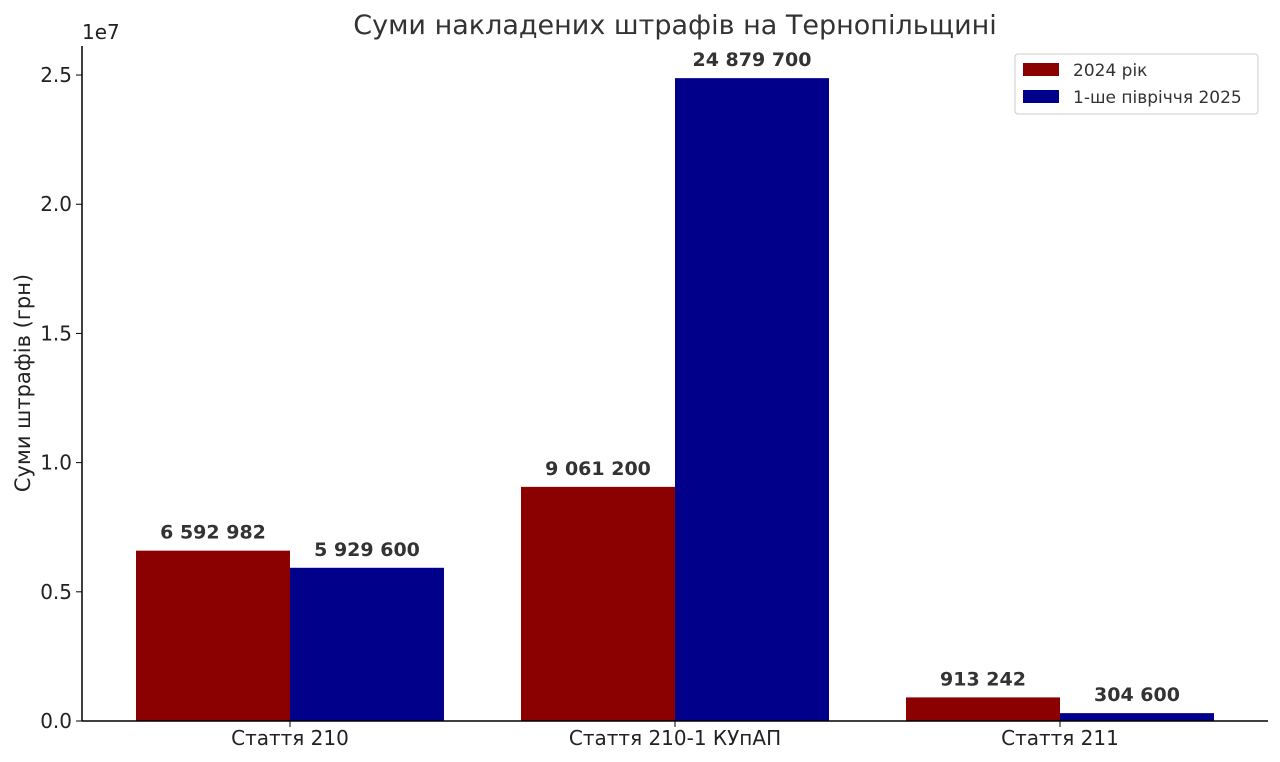  What do you see at coordinates (1157, 98) in the screenshot?
I see `legend-label-2025-h1: 1-ше півріччя 2025` at bounding box center [1157, 98].